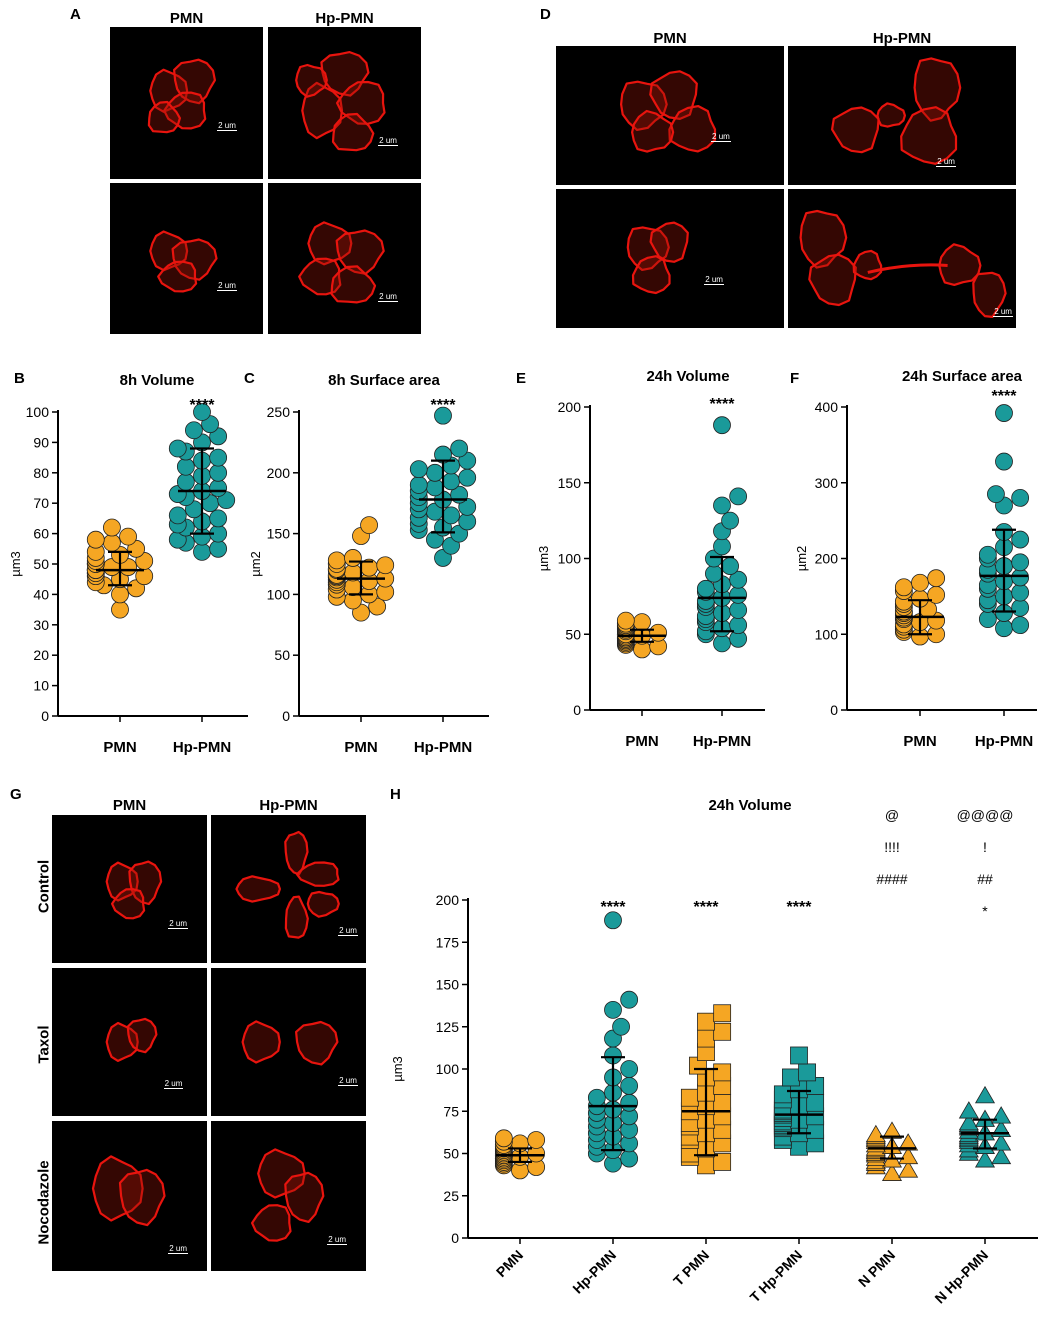  What do you see at coordinates (41, 442) in the screenshot?
I see `y-tick-label: 90` at bounding box center [41, 442].